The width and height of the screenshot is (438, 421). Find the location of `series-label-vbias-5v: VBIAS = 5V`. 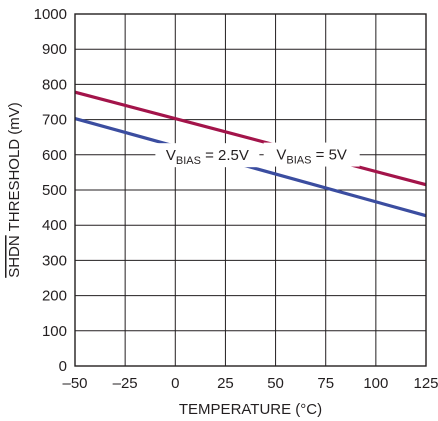

series-label-vbias-5v: VBIAS = 5V is located at coordinates (311, 154).